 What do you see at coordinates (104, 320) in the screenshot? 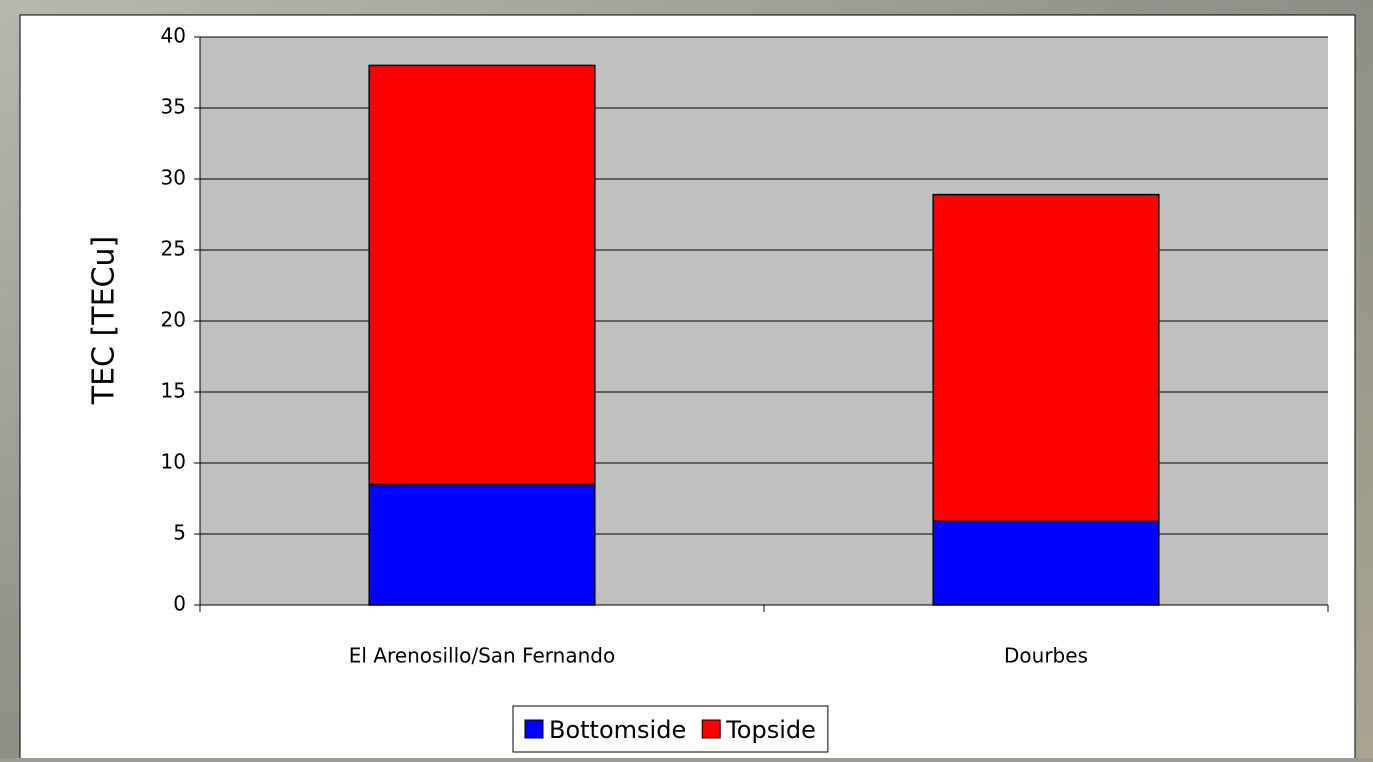
I see `y-axis-label: TEC [TECu]` at bounding box center [104, 320].